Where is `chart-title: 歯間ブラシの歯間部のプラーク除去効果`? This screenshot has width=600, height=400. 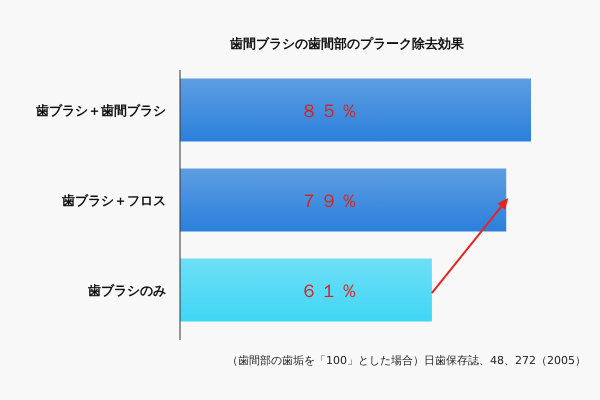 chart-title: 歯間ブラシの歯間部のプラーク除去効果 is located at coordinates (347, 44).